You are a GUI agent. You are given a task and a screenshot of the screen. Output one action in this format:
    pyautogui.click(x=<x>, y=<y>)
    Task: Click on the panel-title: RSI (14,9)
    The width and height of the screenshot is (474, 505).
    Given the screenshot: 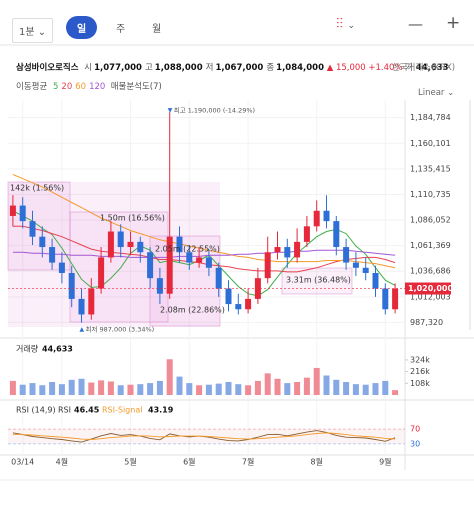 What is the action you would take?
    pyautogui.click(x=36, y=410)
    